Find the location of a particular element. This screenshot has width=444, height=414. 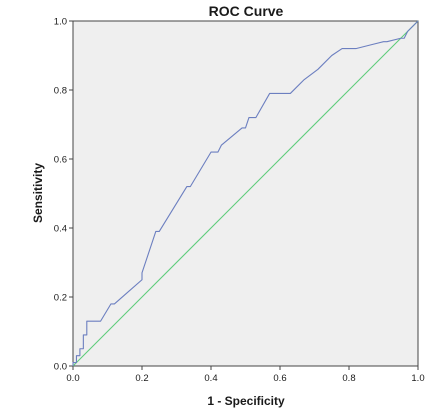

y-axis-label: Sensitivity is located at coordinates (38, 193).